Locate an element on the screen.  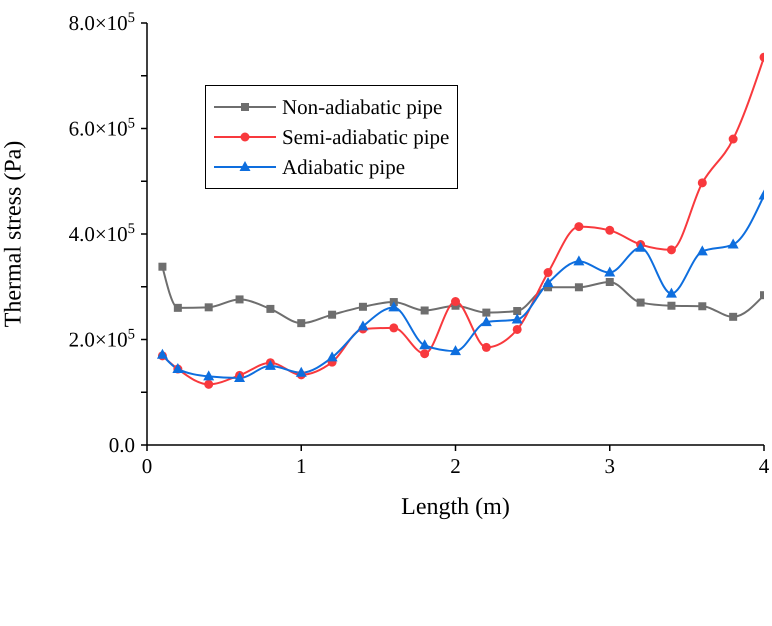
y-tick-label: 6.0×10$^{5}$ is located at coordinates (101, 128).